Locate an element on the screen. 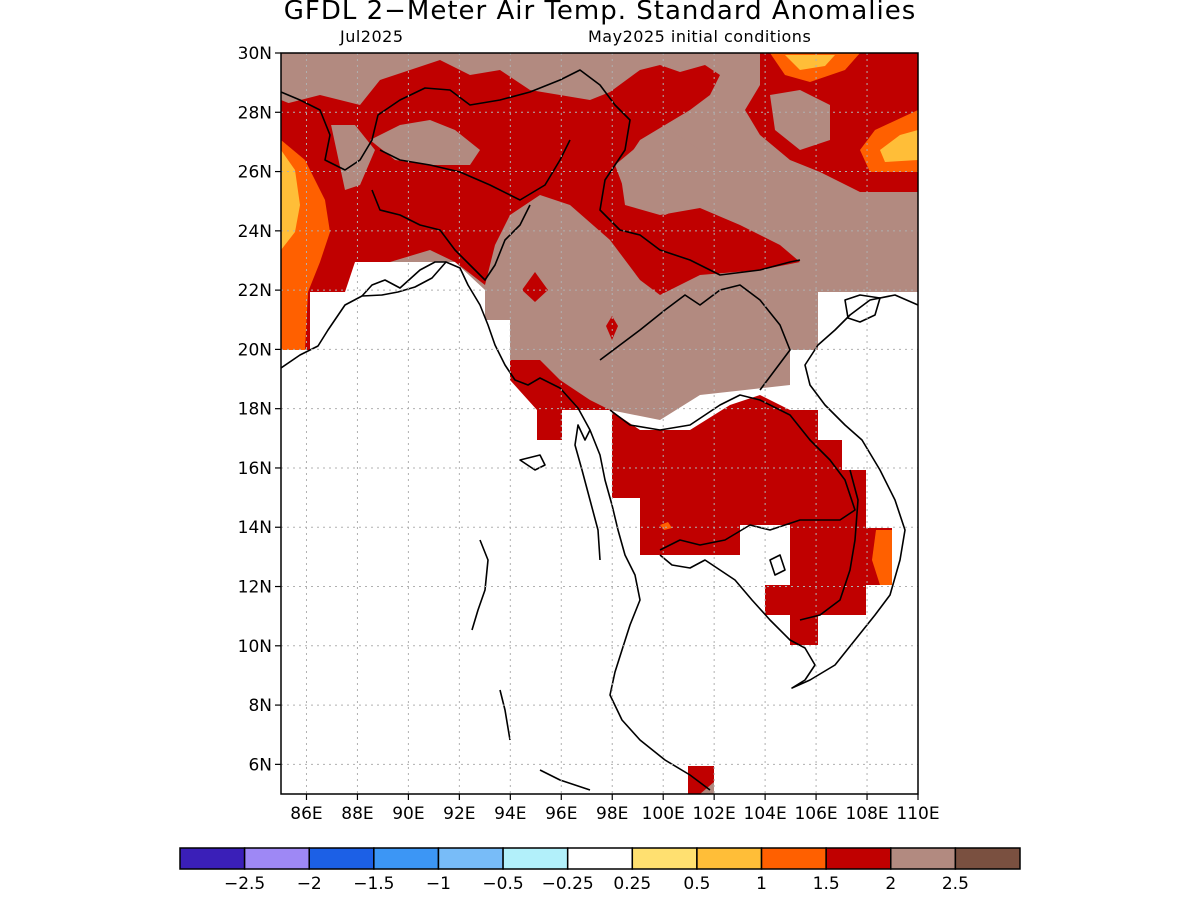 The width and height of the screenshot is (1200, 900). anomaly-region-1-5-to-2-north is located at coordinates (540, 177).